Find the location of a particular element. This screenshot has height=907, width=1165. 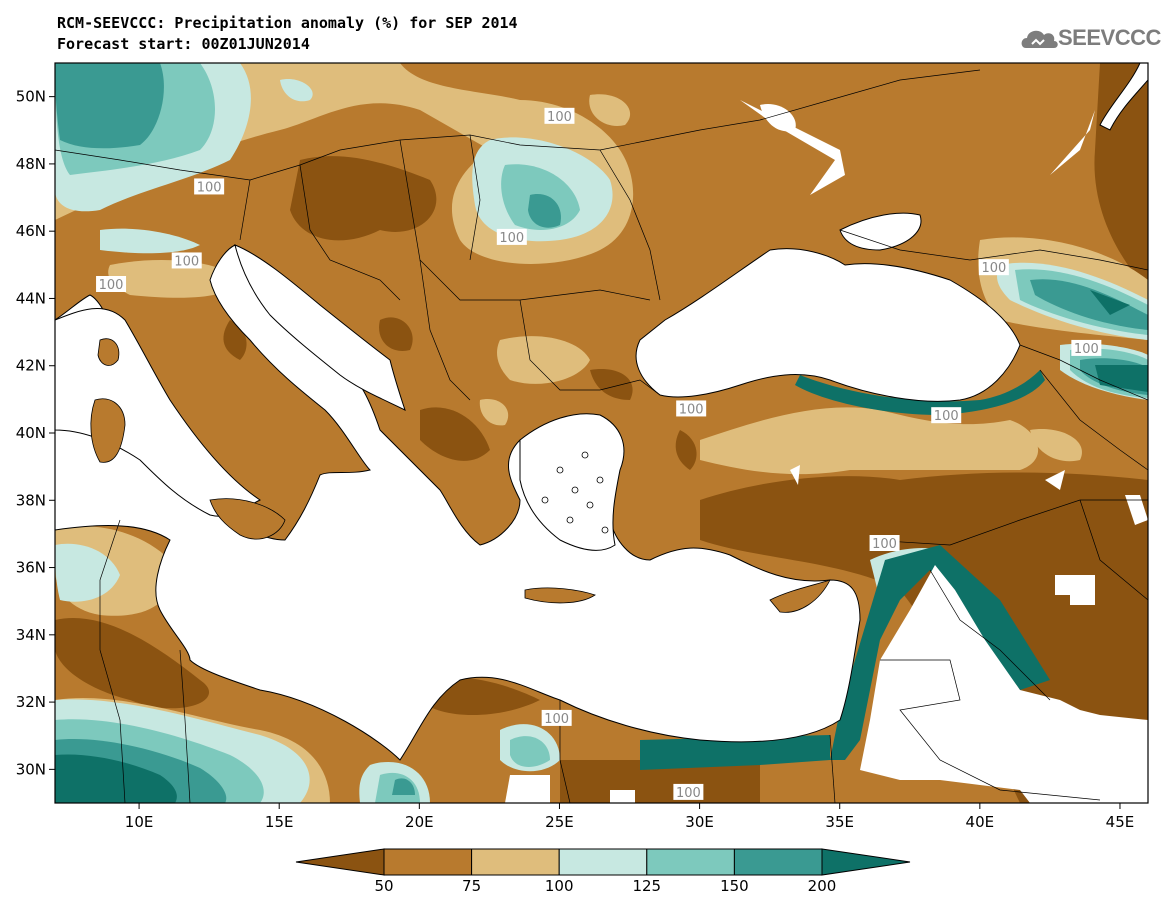

lat-tick-label: 50N is located at coordinates (31, 97).